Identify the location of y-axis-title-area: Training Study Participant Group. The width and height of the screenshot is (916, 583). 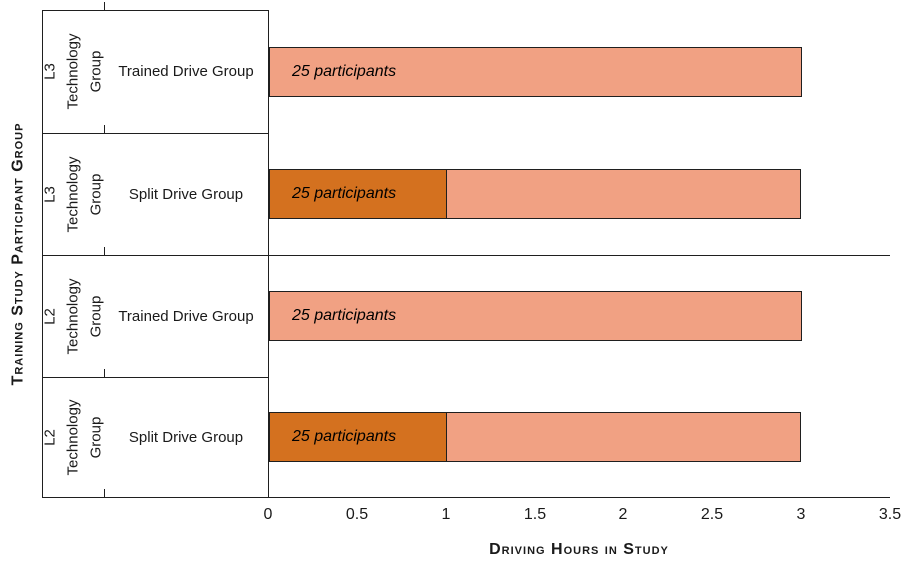
(18, 253).